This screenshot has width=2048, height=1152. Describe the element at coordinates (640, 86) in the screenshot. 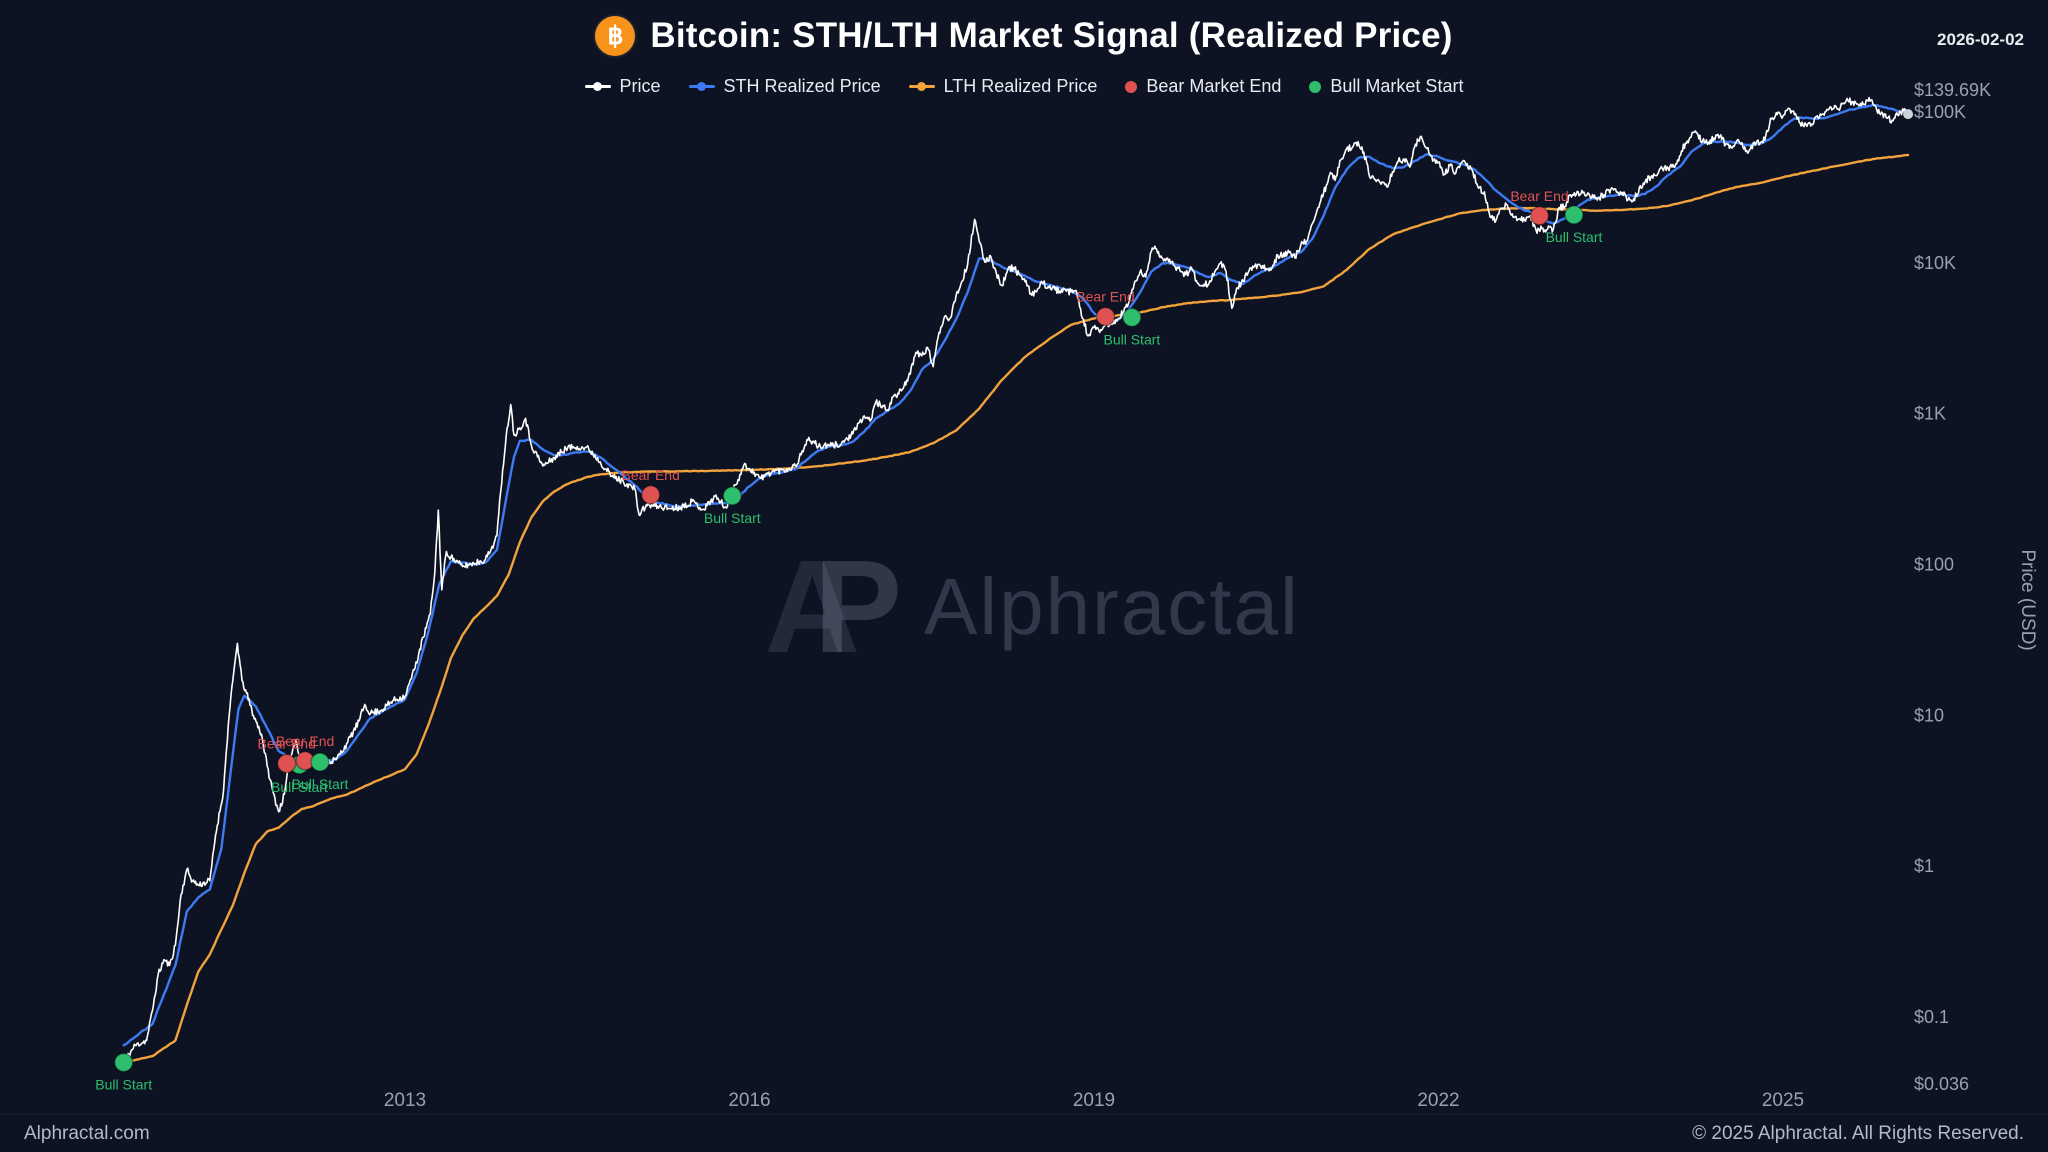

I see `legend-label: Price` at that location.